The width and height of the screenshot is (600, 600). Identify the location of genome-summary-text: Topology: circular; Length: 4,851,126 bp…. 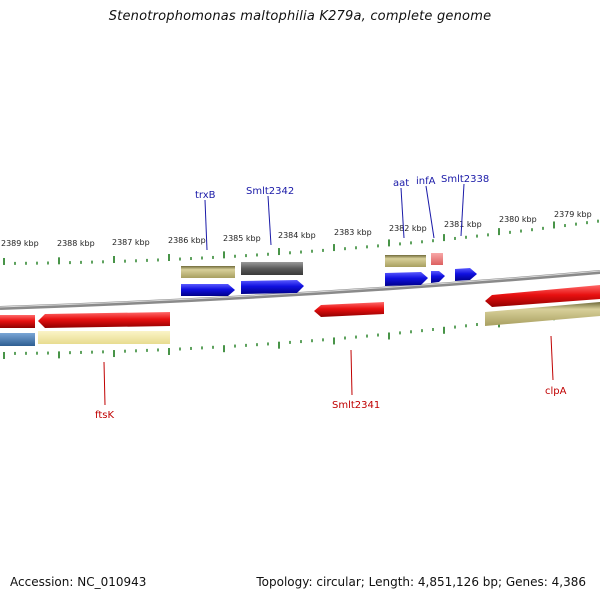
(421, 582).